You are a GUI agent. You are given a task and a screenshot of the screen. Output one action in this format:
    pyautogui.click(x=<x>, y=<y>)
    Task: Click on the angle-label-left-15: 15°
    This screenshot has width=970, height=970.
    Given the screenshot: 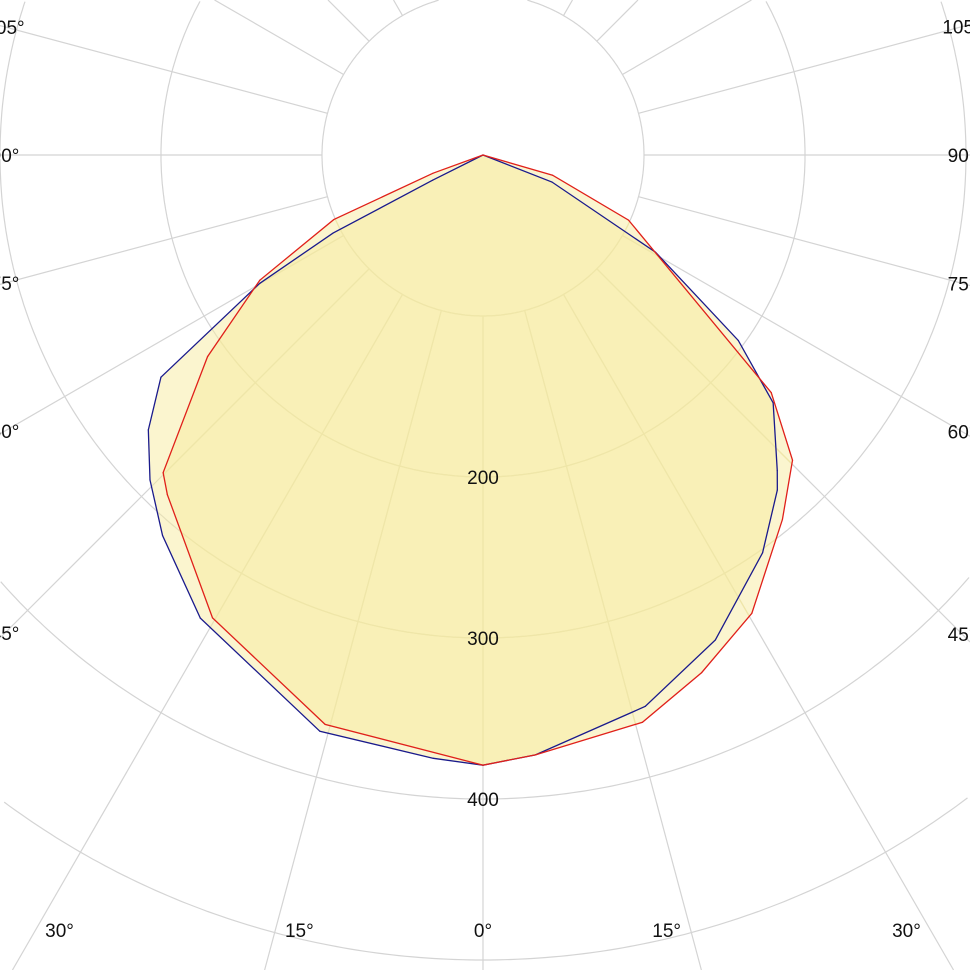 What is the action you would take?
    pyautogui.click(x=299, y=931)
    